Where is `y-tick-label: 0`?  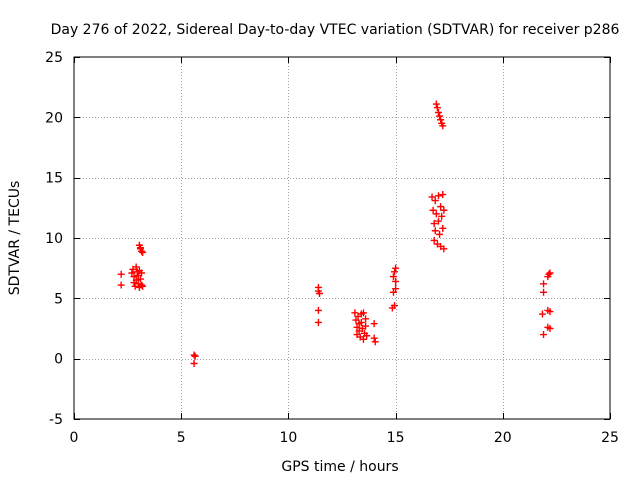
y-tick-label: 0 is located at coordinates (58, 360).